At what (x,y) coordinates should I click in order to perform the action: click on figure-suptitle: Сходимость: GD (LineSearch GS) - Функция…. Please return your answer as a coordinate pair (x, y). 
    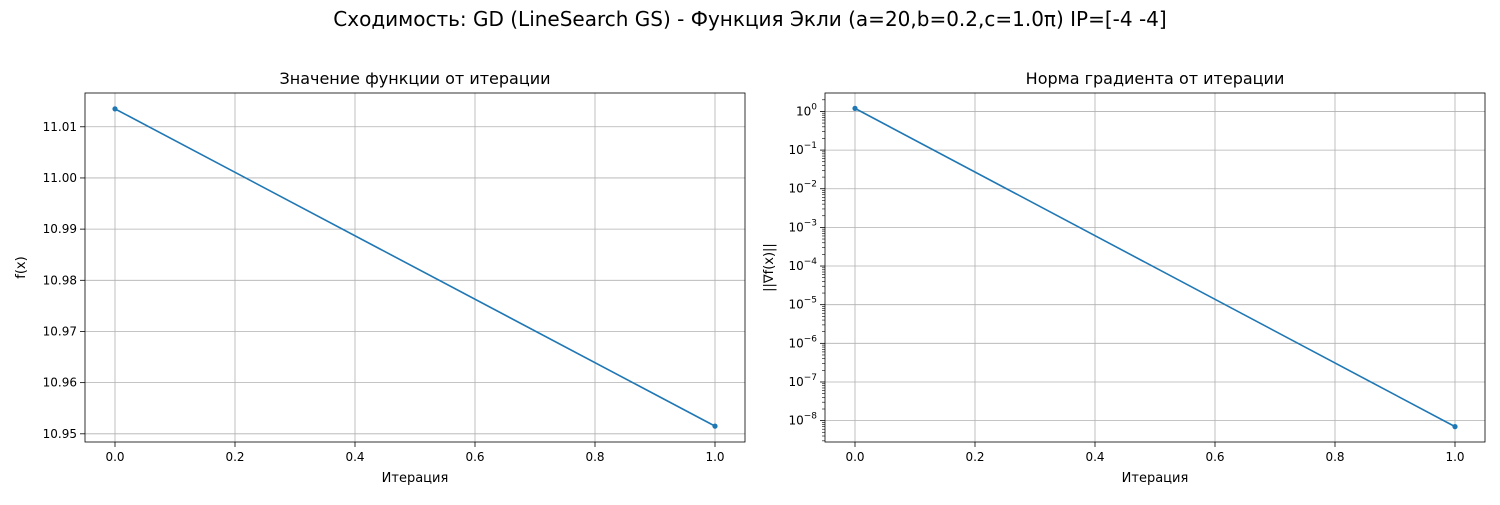
    Looking at the image, I should click on (749, 19).